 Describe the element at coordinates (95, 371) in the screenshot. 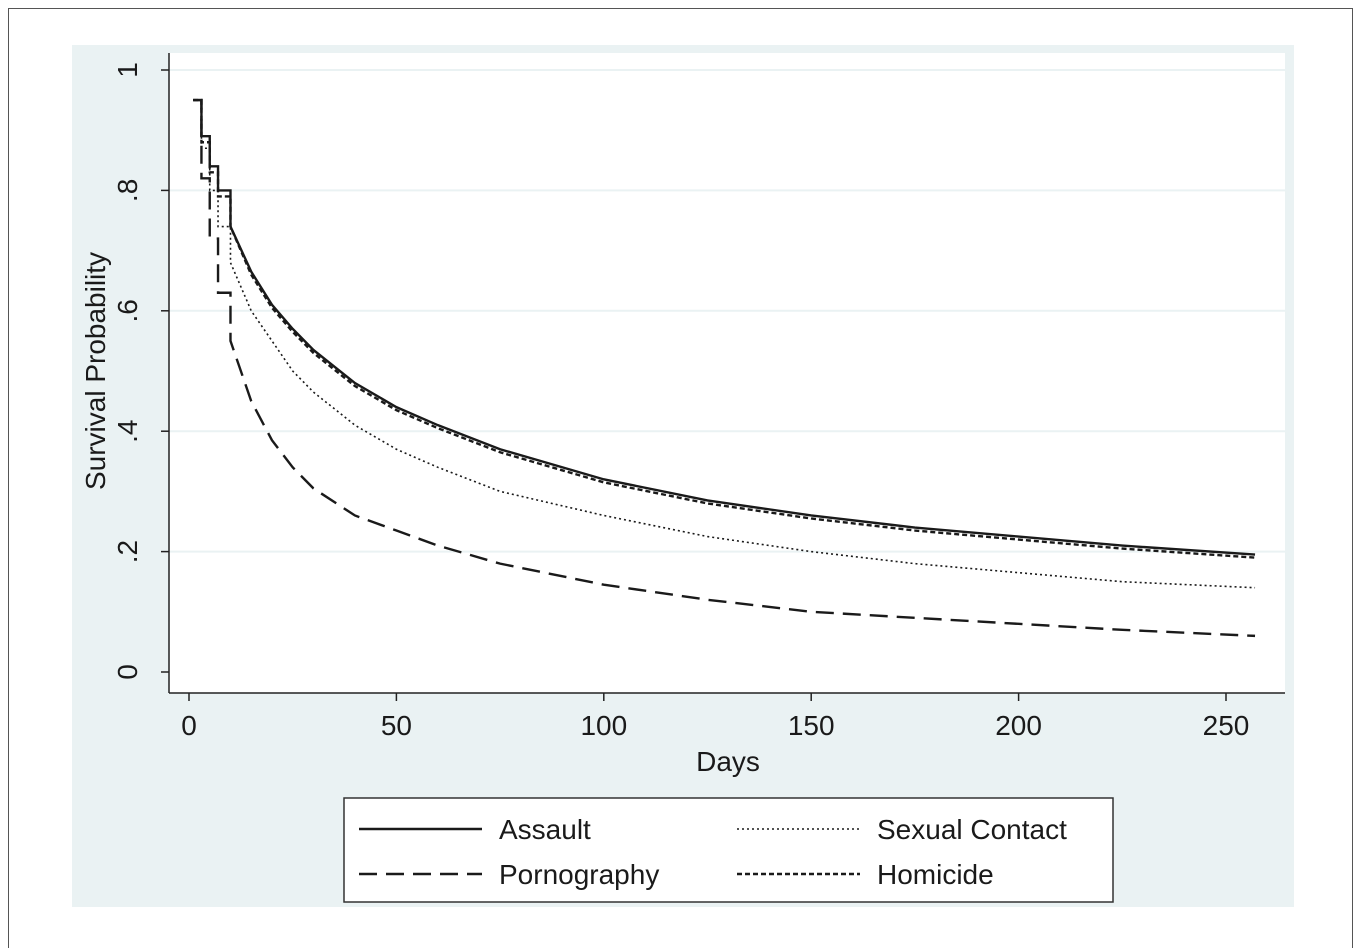

I see `y-axis-title: Survival Probability` at that location.